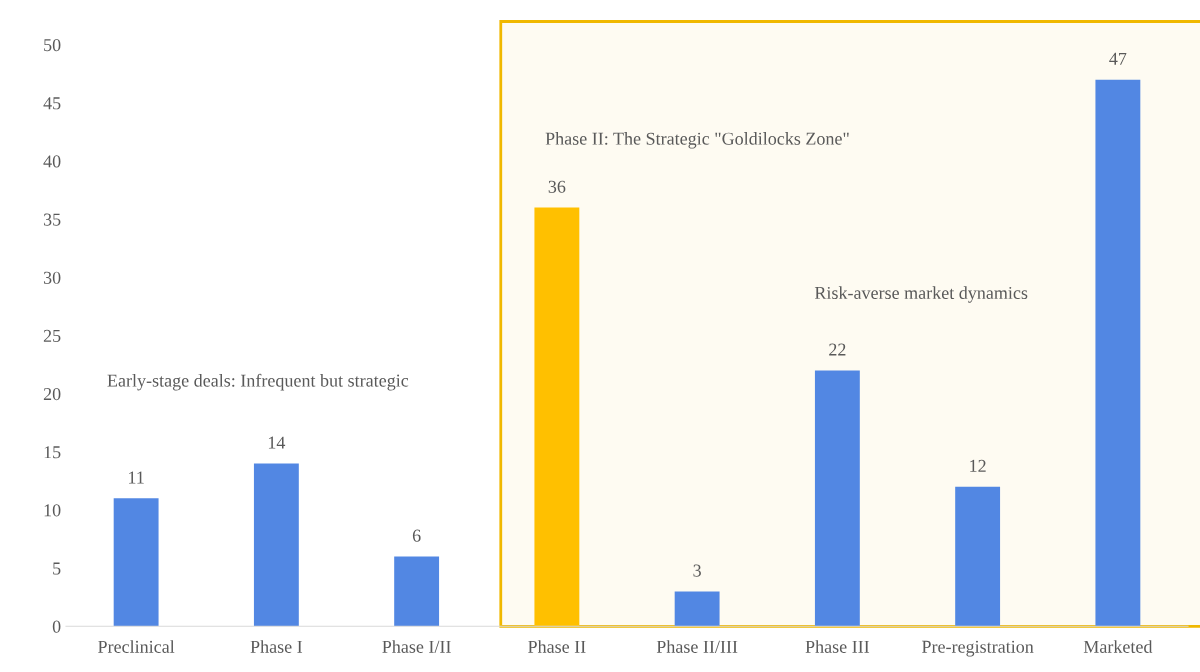 This screenshot has height=672, width=1200. Describe the element at coordinates (416, 646) in the screenshot. I see `x-tick-label: Phase I/II` at that location.